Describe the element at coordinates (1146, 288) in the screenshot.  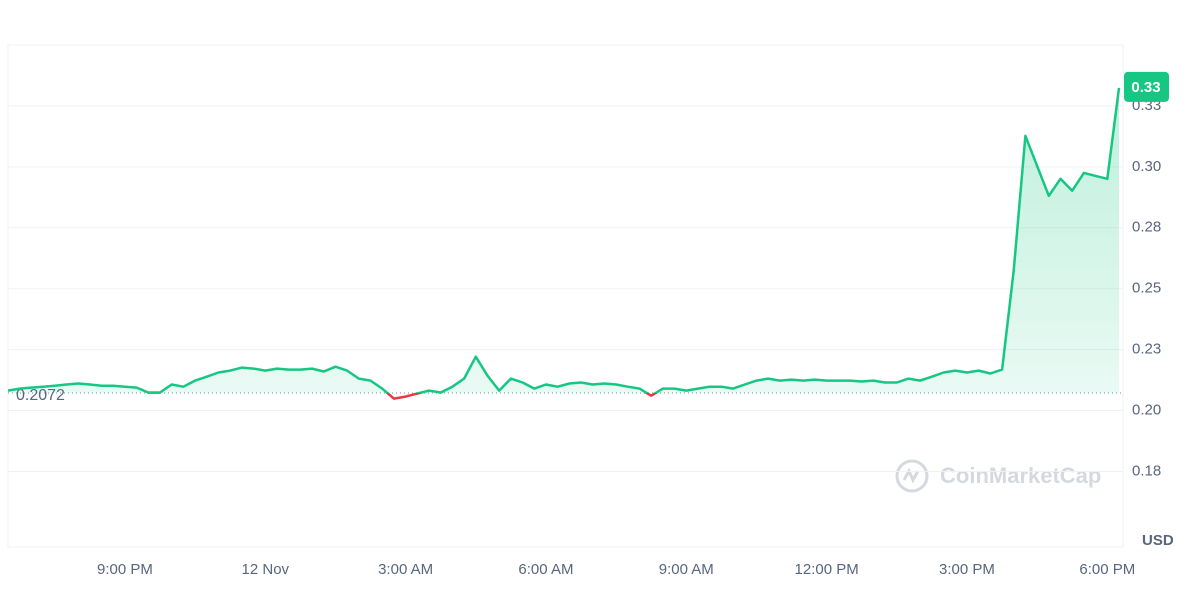
I see `y-tick-label: 0.25` at that location.